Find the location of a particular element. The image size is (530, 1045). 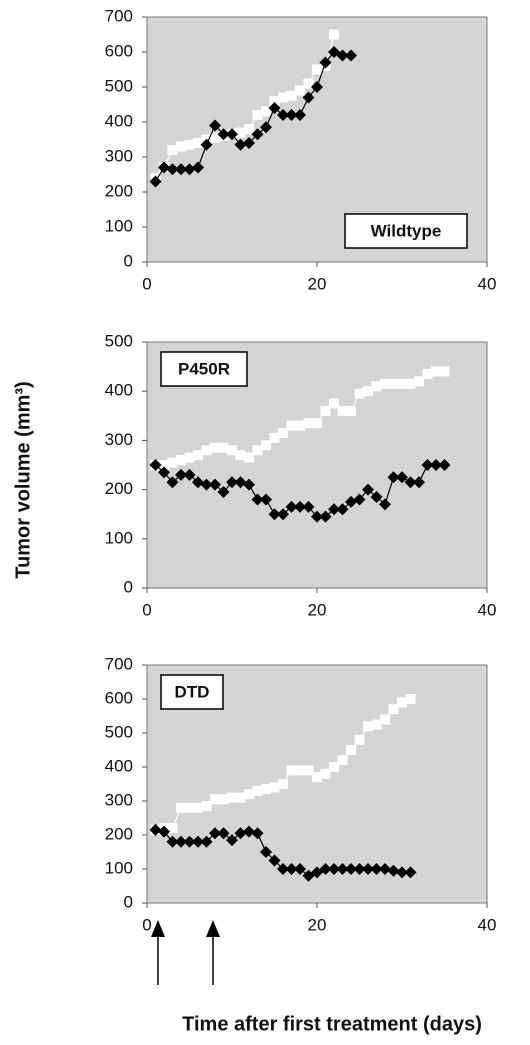

y-tick-label: 0 is located at coordinates (128, 260).